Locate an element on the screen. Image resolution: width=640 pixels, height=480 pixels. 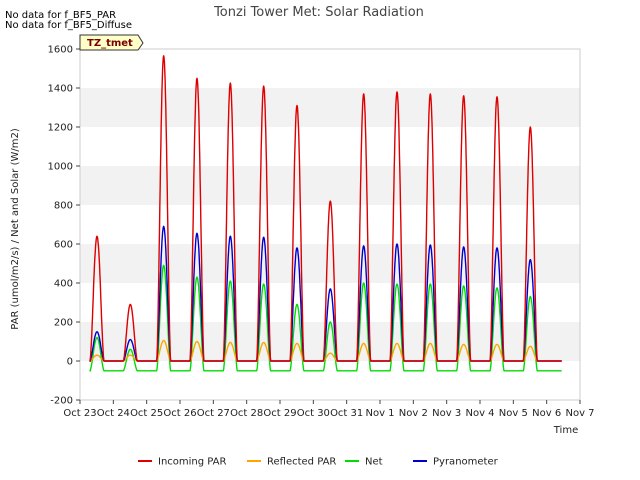
x-tick-label: Oct 23 is located at coordinates (79, 413).